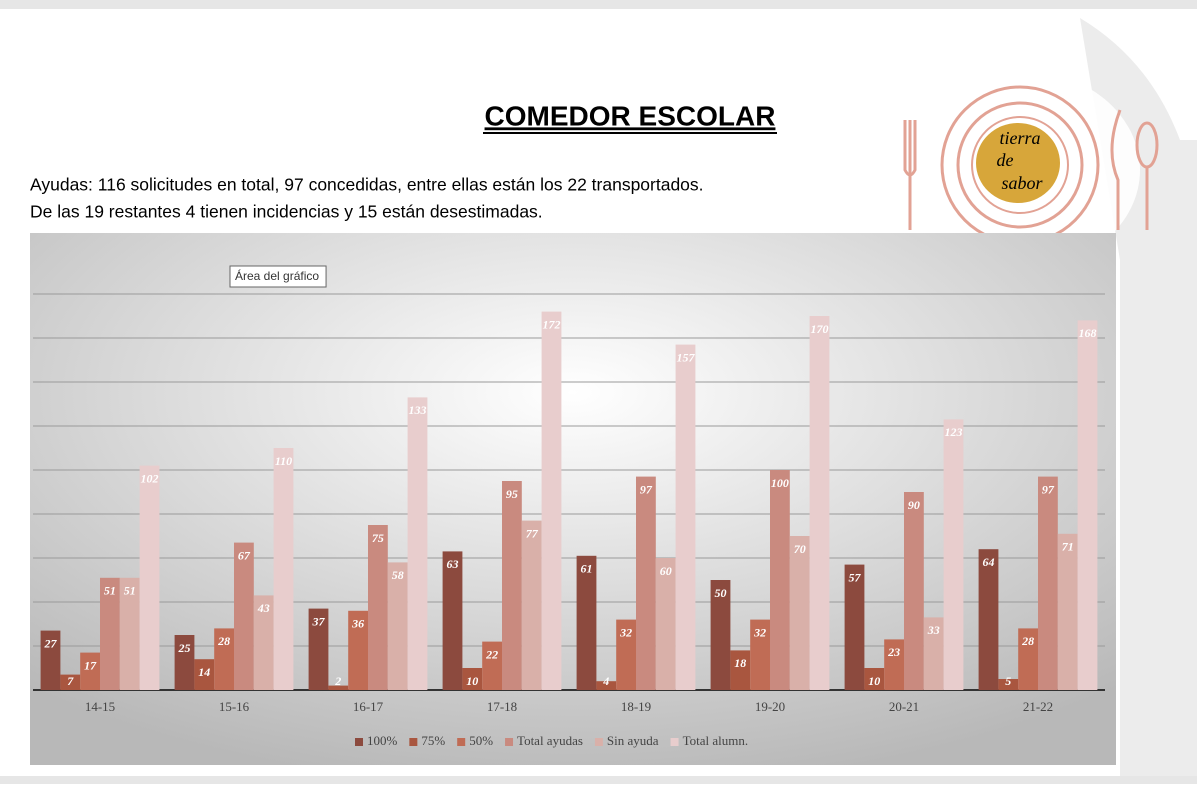  I want to click on value-label: 71, so click(1068, 547).